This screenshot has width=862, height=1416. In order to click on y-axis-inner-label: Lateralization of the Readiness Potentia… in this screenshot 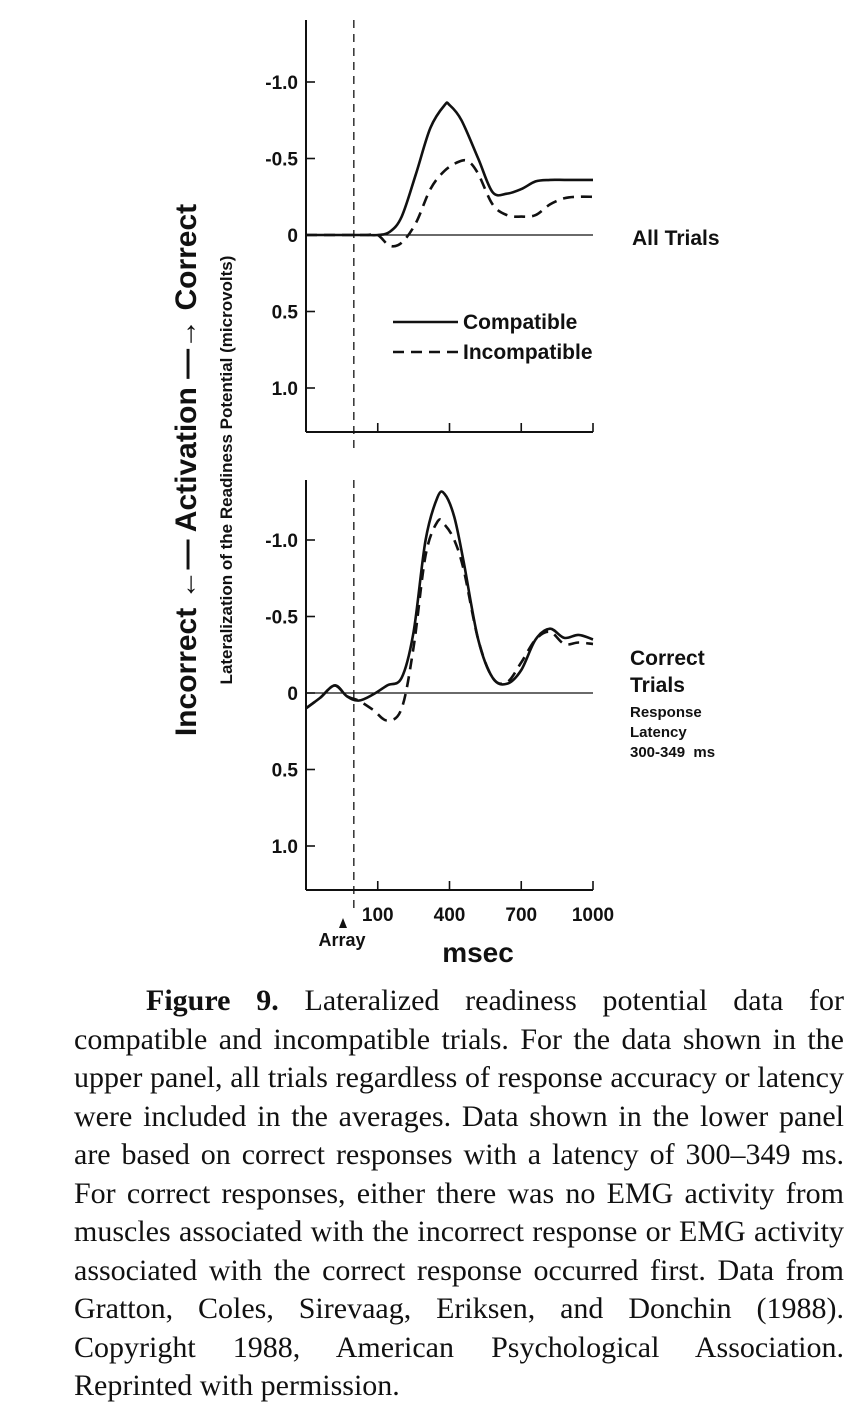, I will do `click(226, 470)`.